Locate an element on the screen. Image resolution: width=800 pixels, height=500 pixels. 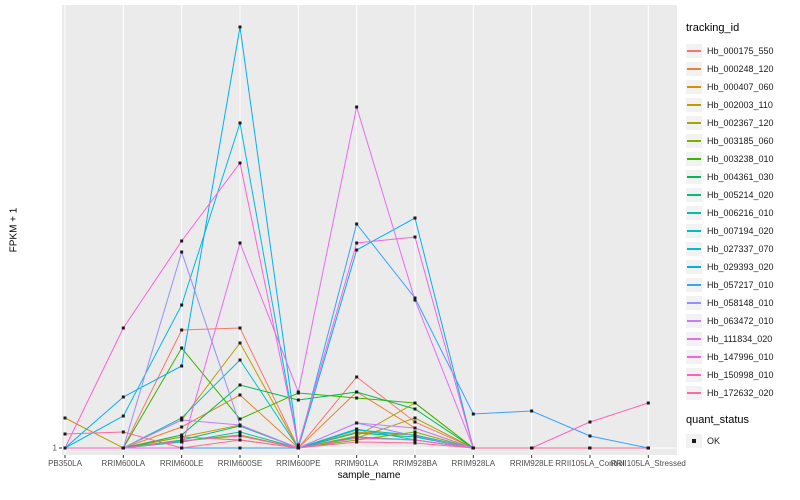
quant-status-item: OK is located at coordinates (742, 441).